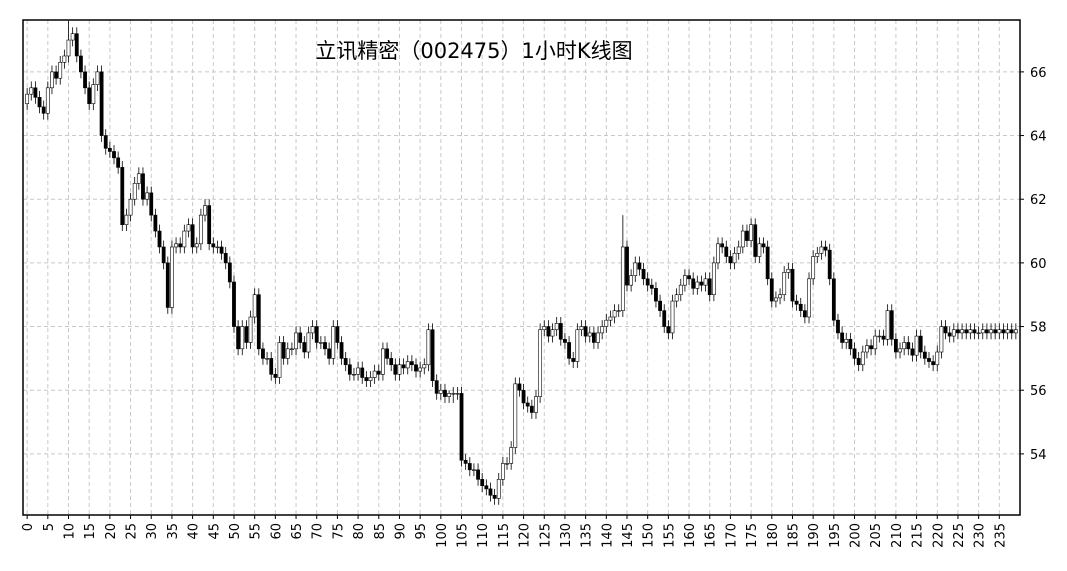 This screenshot has width=1067, height=571. What do you see at coordinates (442, 535) in the screenshot?
I see `x-tick-label: 100` at bounding box center [442, 535].